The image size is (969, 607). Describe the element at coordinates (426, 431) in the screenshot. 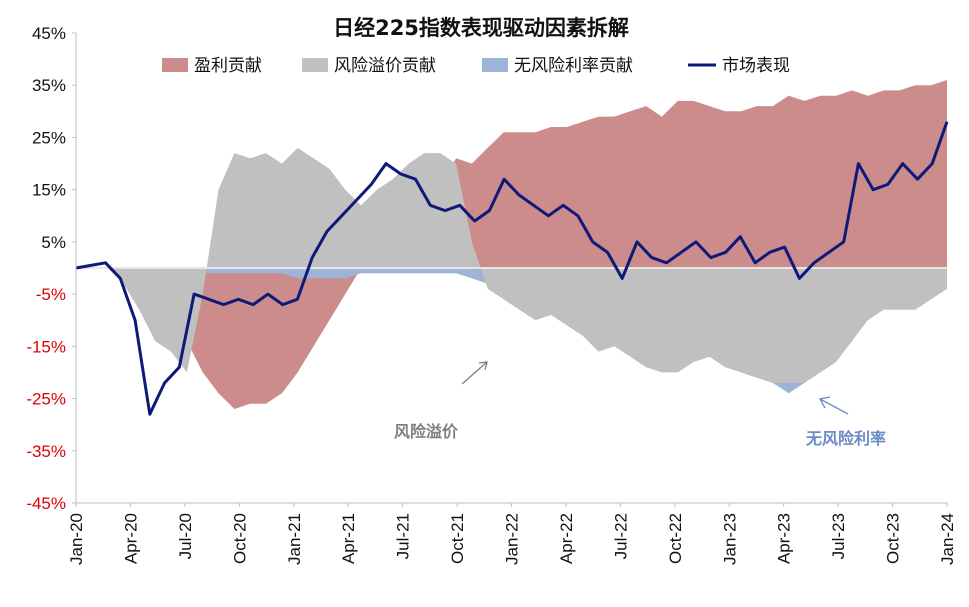

I see `annotation-risk-premium-label: 风险溢价` at that location.